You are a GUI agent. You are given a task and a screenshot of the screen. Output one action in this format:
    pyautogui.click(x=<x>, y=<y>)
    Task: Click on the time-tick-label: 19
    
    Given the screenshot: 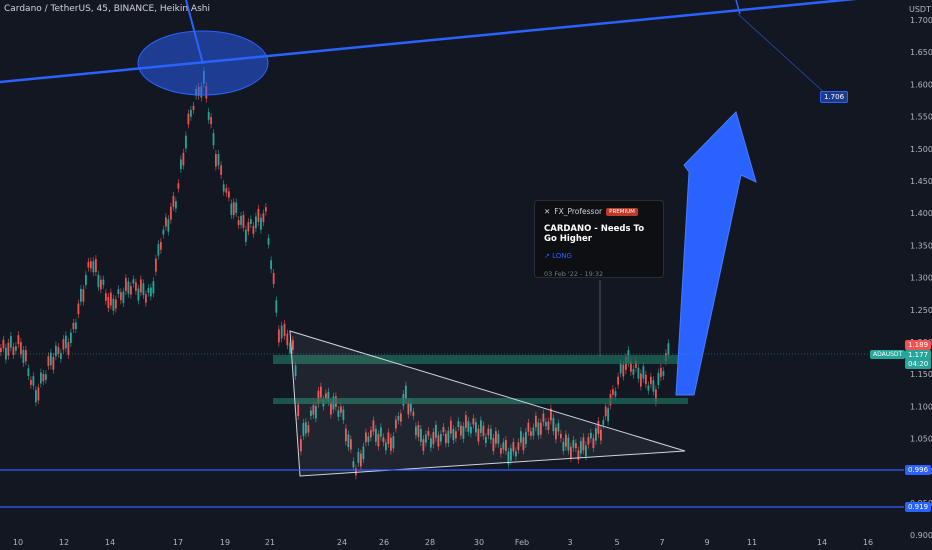 What is the action you would take?
    pyautogui.click(x=225, y=542)
    